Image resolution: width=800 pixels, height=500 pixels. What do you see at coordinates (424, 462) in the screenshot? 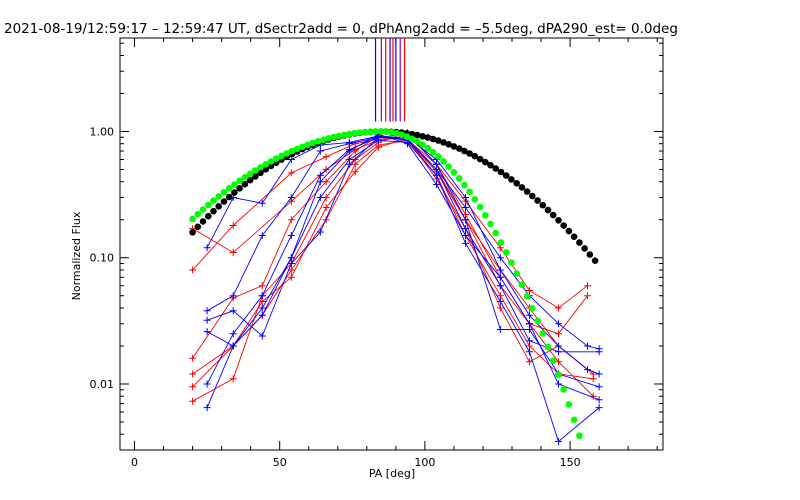
I see `x-tick-label: 100` at bounding box center [424, 462].